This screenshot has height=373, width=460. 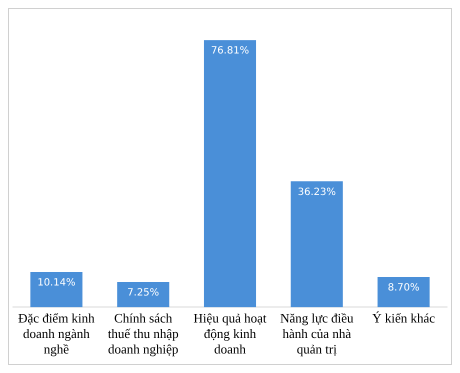 I want to click on data-label: 36.23%, so click(x=317, y=192).